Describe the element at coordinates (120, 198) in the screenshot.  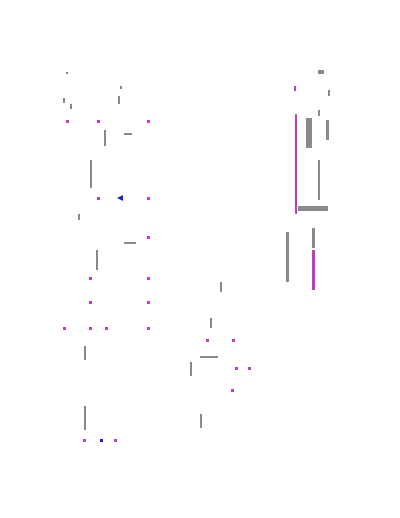
I see `arrow` at that location.